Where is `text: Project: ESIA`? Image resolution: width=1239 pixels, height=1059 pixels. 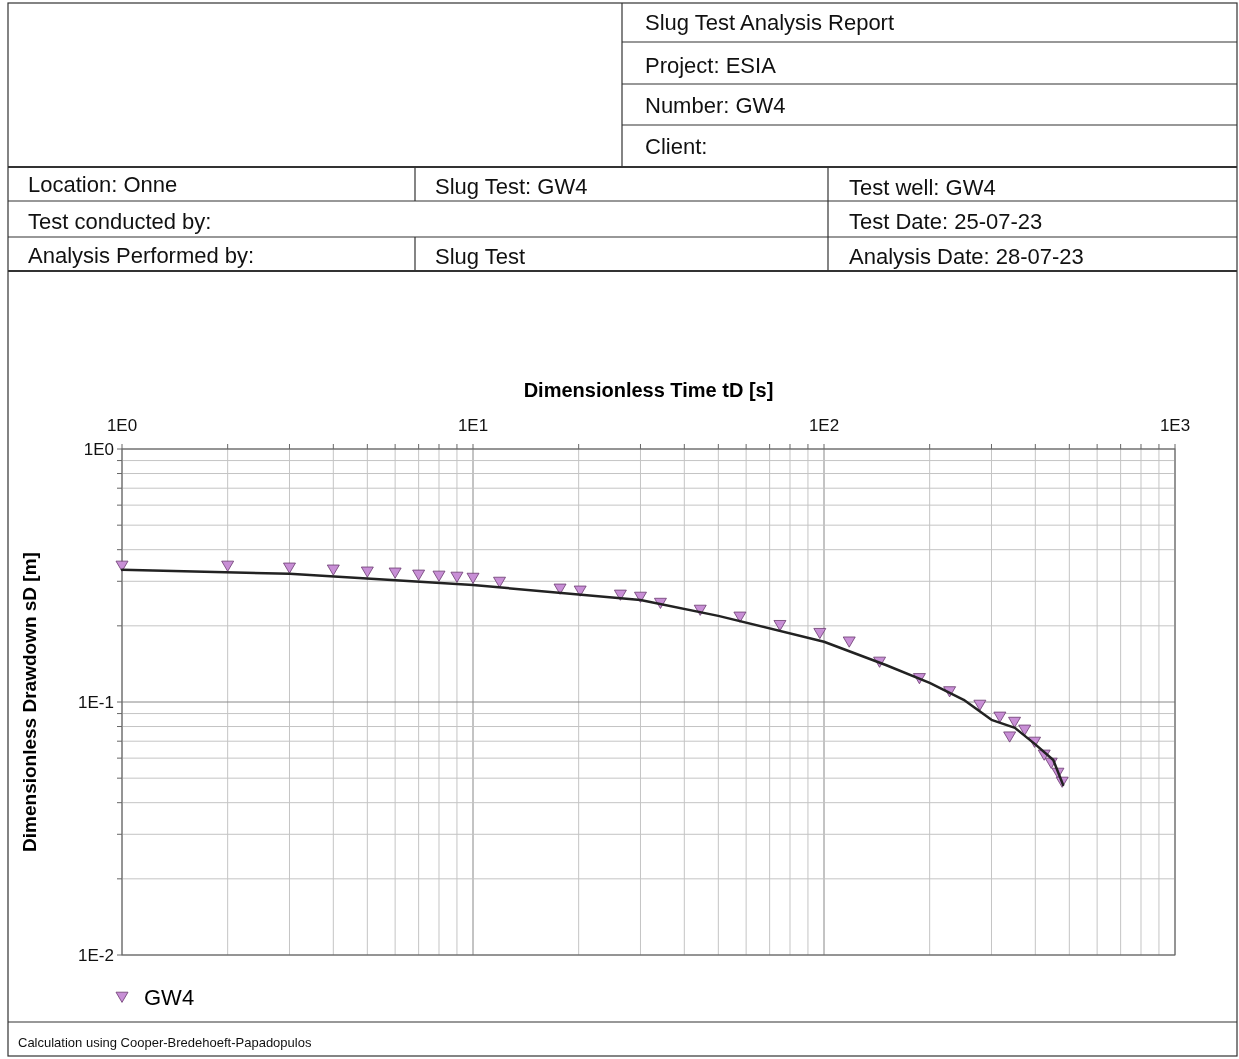 text: Project: ESIA is located at coordinates (711, 65).